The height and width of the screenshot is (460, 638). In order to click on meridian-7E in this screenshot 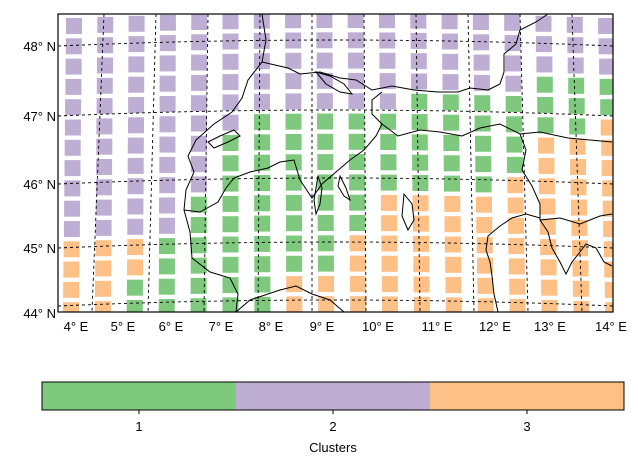, I will do `click(206, 163)`.